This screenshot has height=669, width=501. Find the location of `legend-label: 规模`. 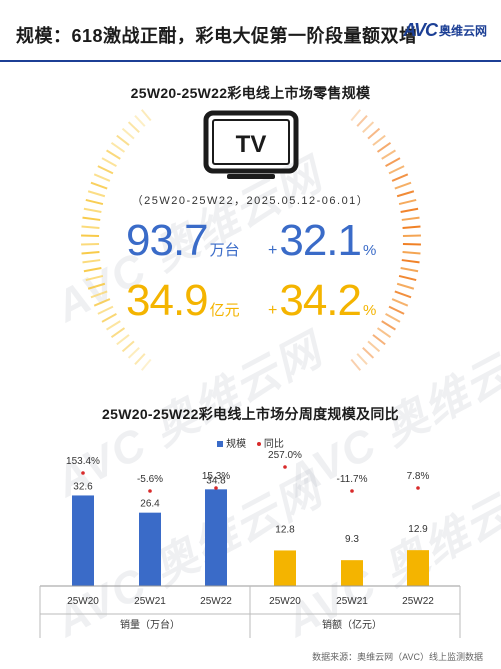

legend-label: 规模 is located at coordinates (236, 444).